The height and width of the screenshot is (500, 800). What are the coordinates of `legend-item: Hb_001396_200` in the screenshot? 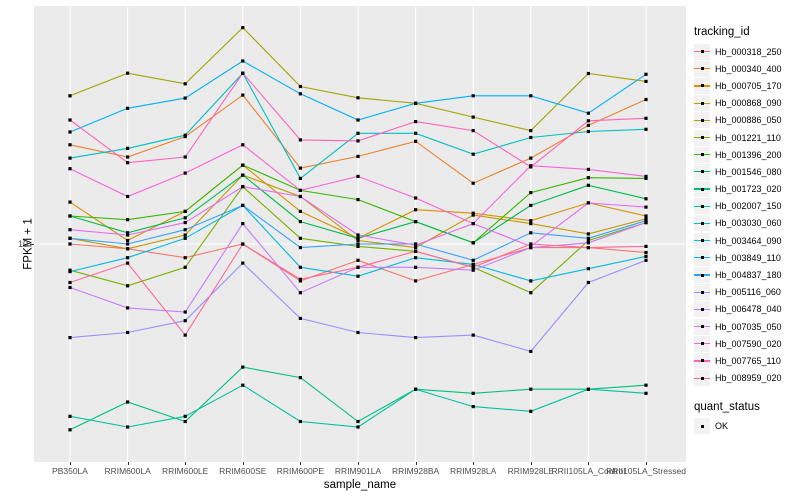 It's located at (746, 154).